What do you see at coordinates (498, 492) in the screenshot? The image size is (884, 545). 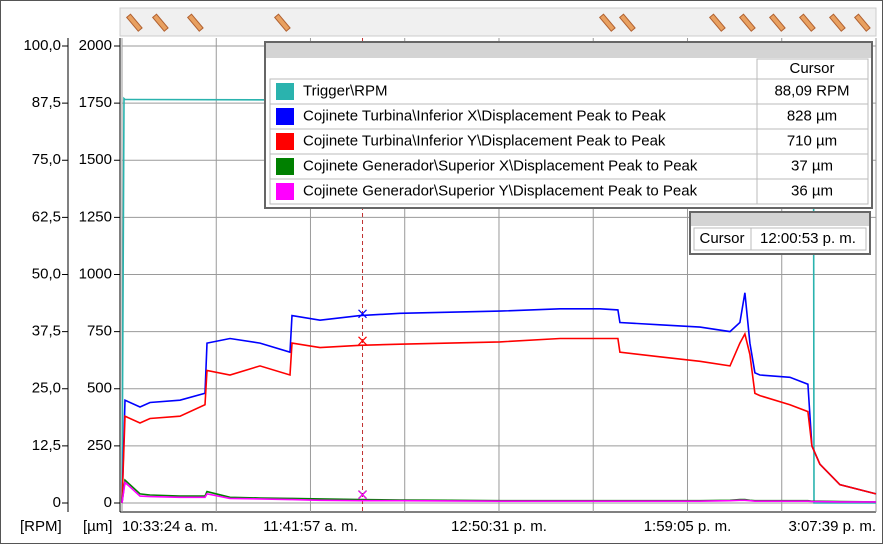 I see `series-line` at bounding box center [498, 492].